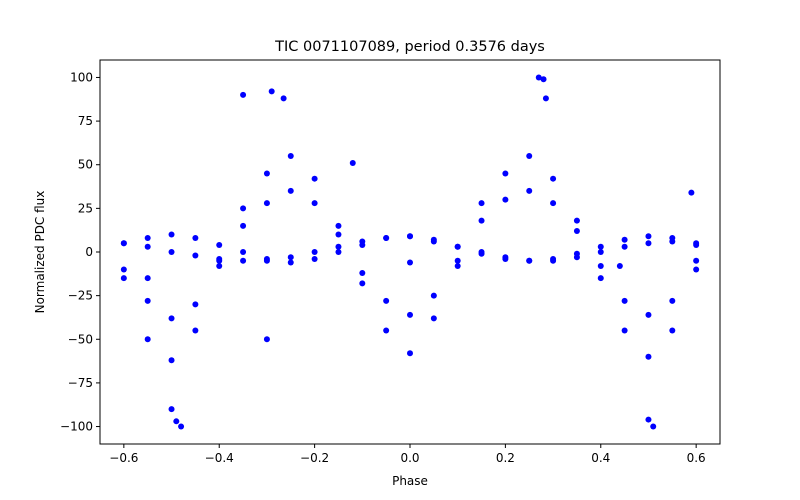 This screenshot has width=800, height=500. I want to click on y-tick-label: −75, so click(80, 383).